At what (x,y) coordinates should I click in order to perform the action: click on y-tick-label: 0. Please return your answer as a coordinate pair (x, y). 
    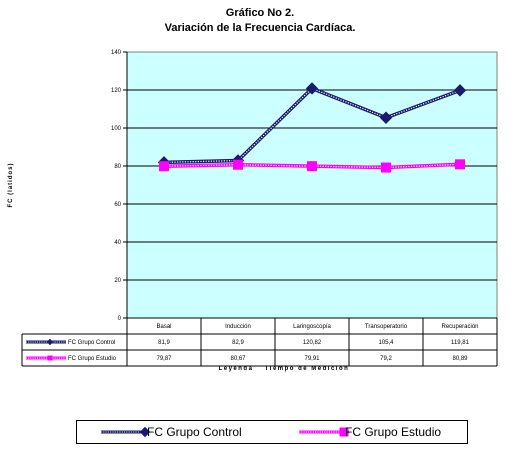
    Looking at the image, I should click on (120, 319).